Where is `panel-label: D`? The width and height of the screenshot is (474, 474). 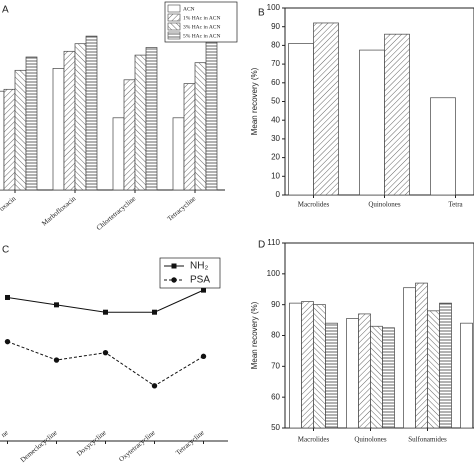
panel-label: D is located at coordinates (261, 245).